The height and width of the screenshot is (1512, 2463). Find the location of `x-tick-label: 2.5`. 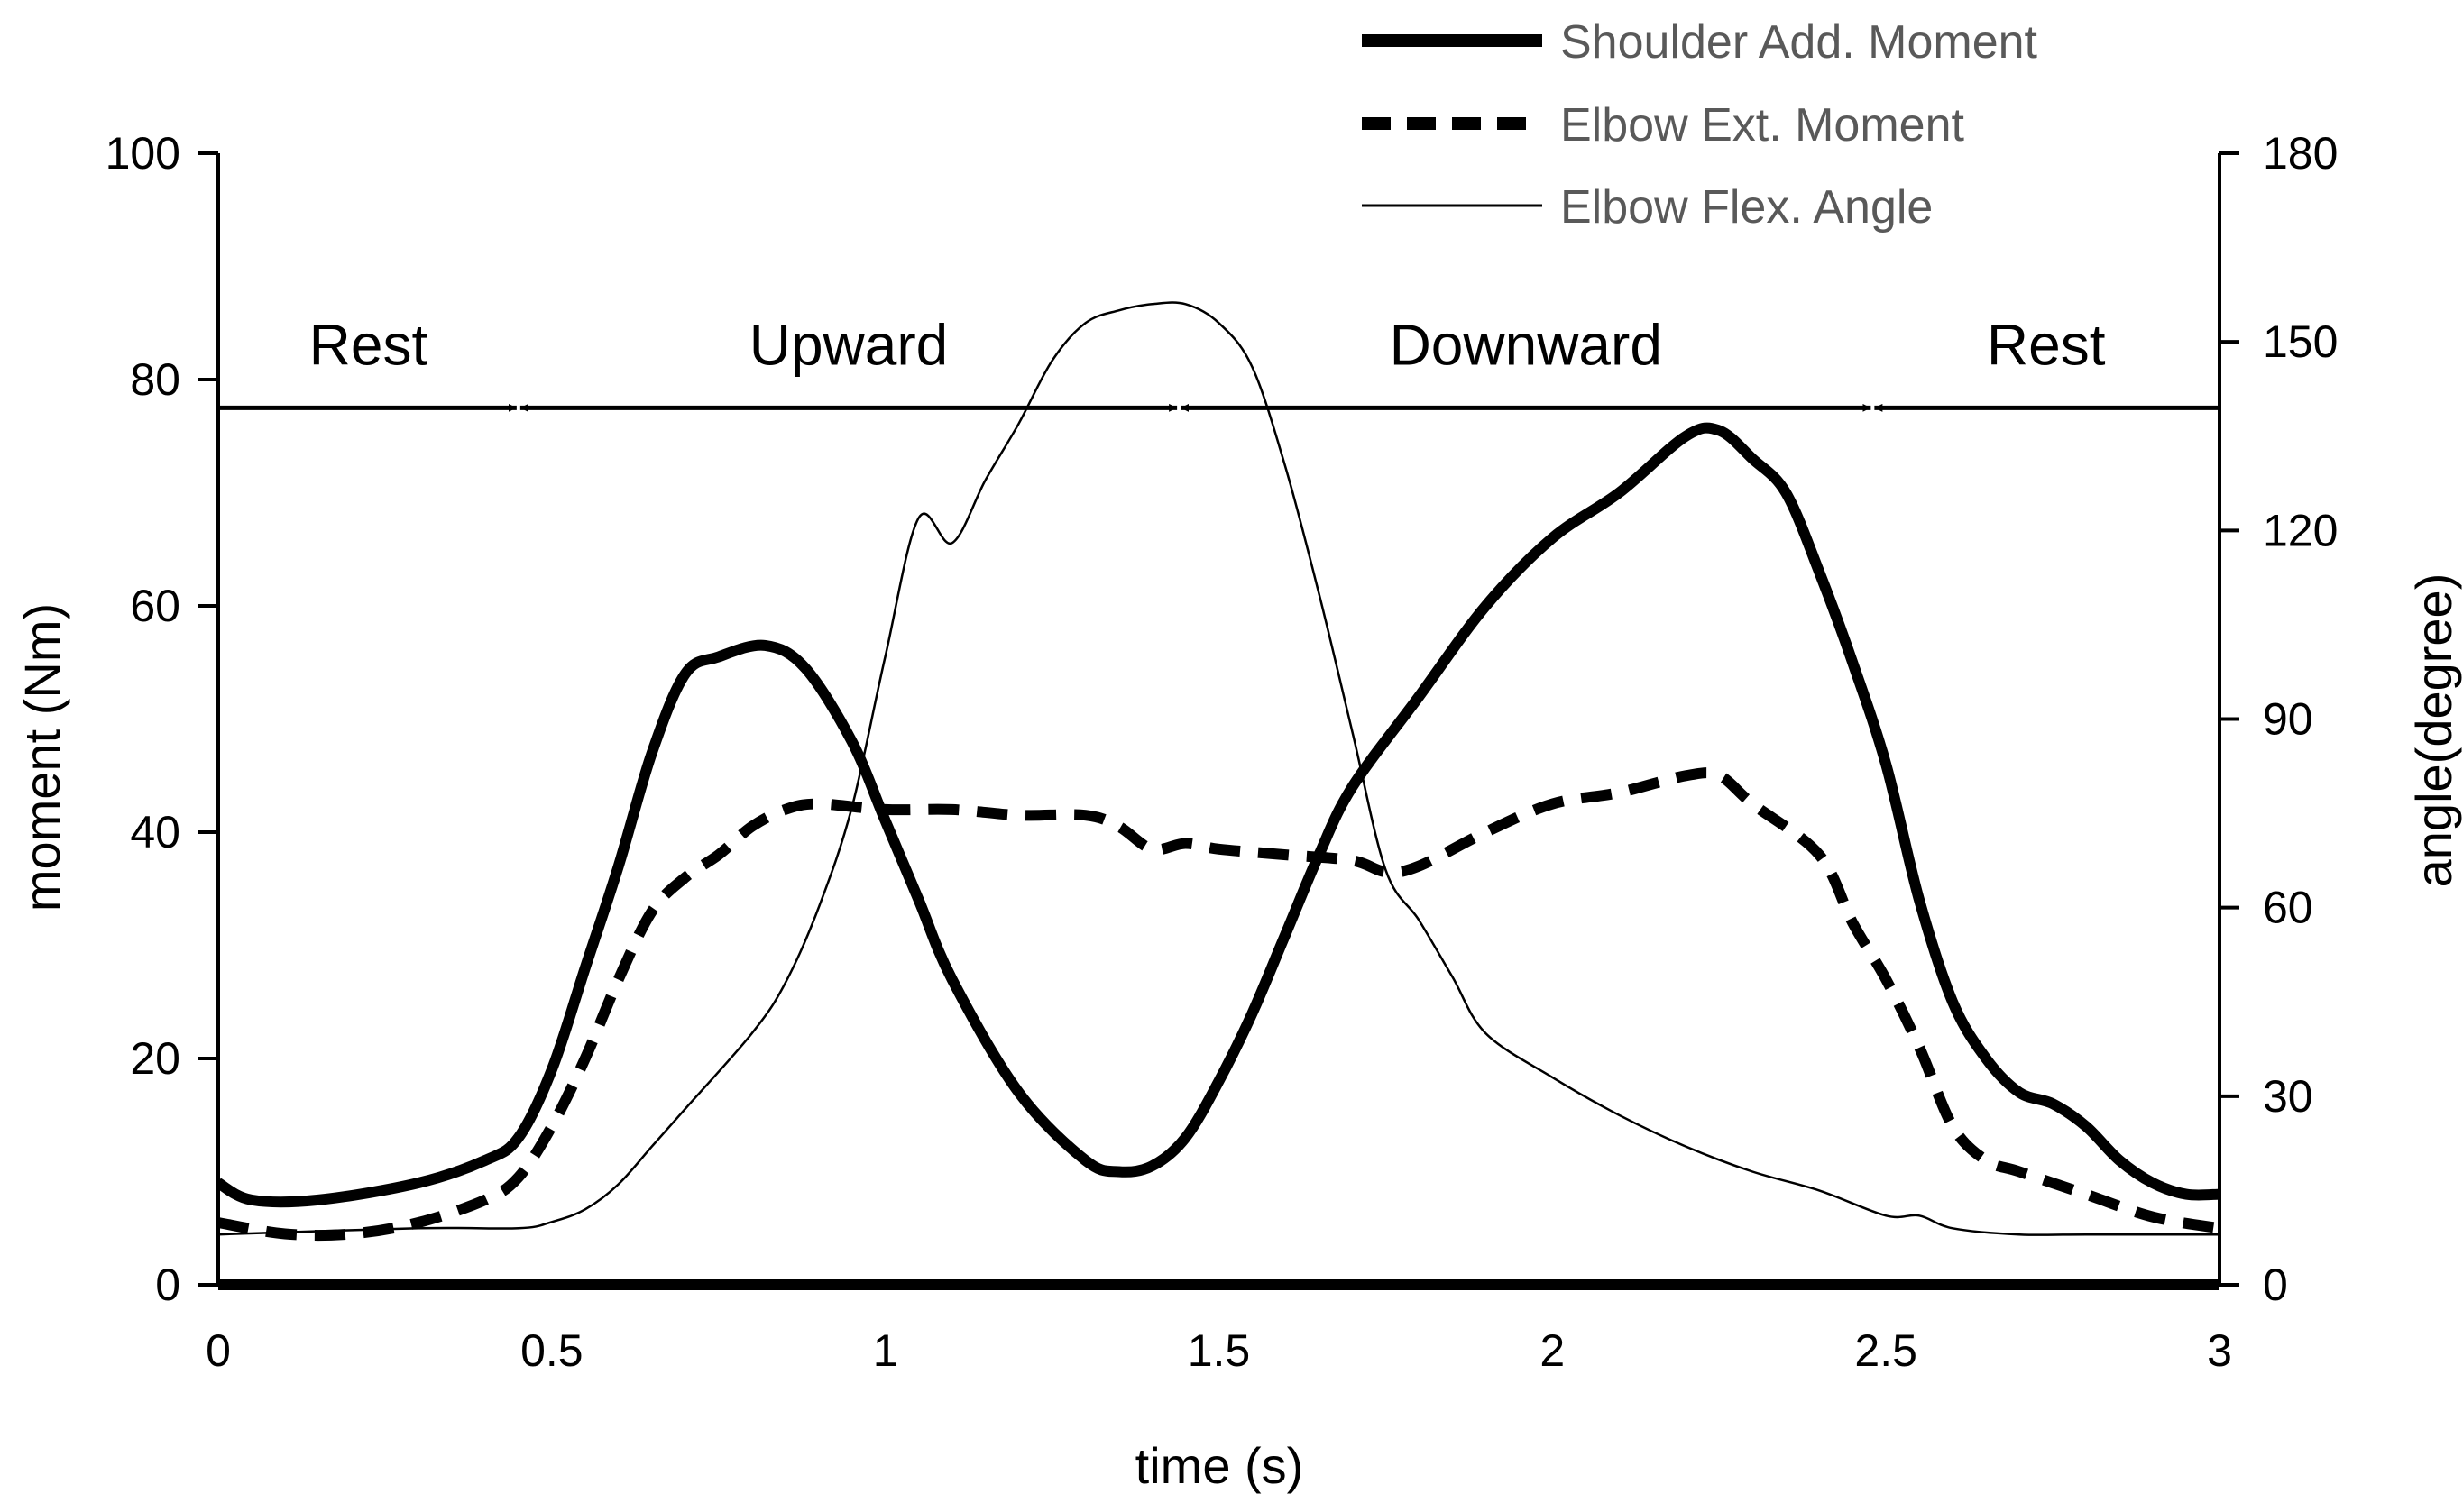

x-tick-label: 2.5 is located at coordinates (1885, 1350).